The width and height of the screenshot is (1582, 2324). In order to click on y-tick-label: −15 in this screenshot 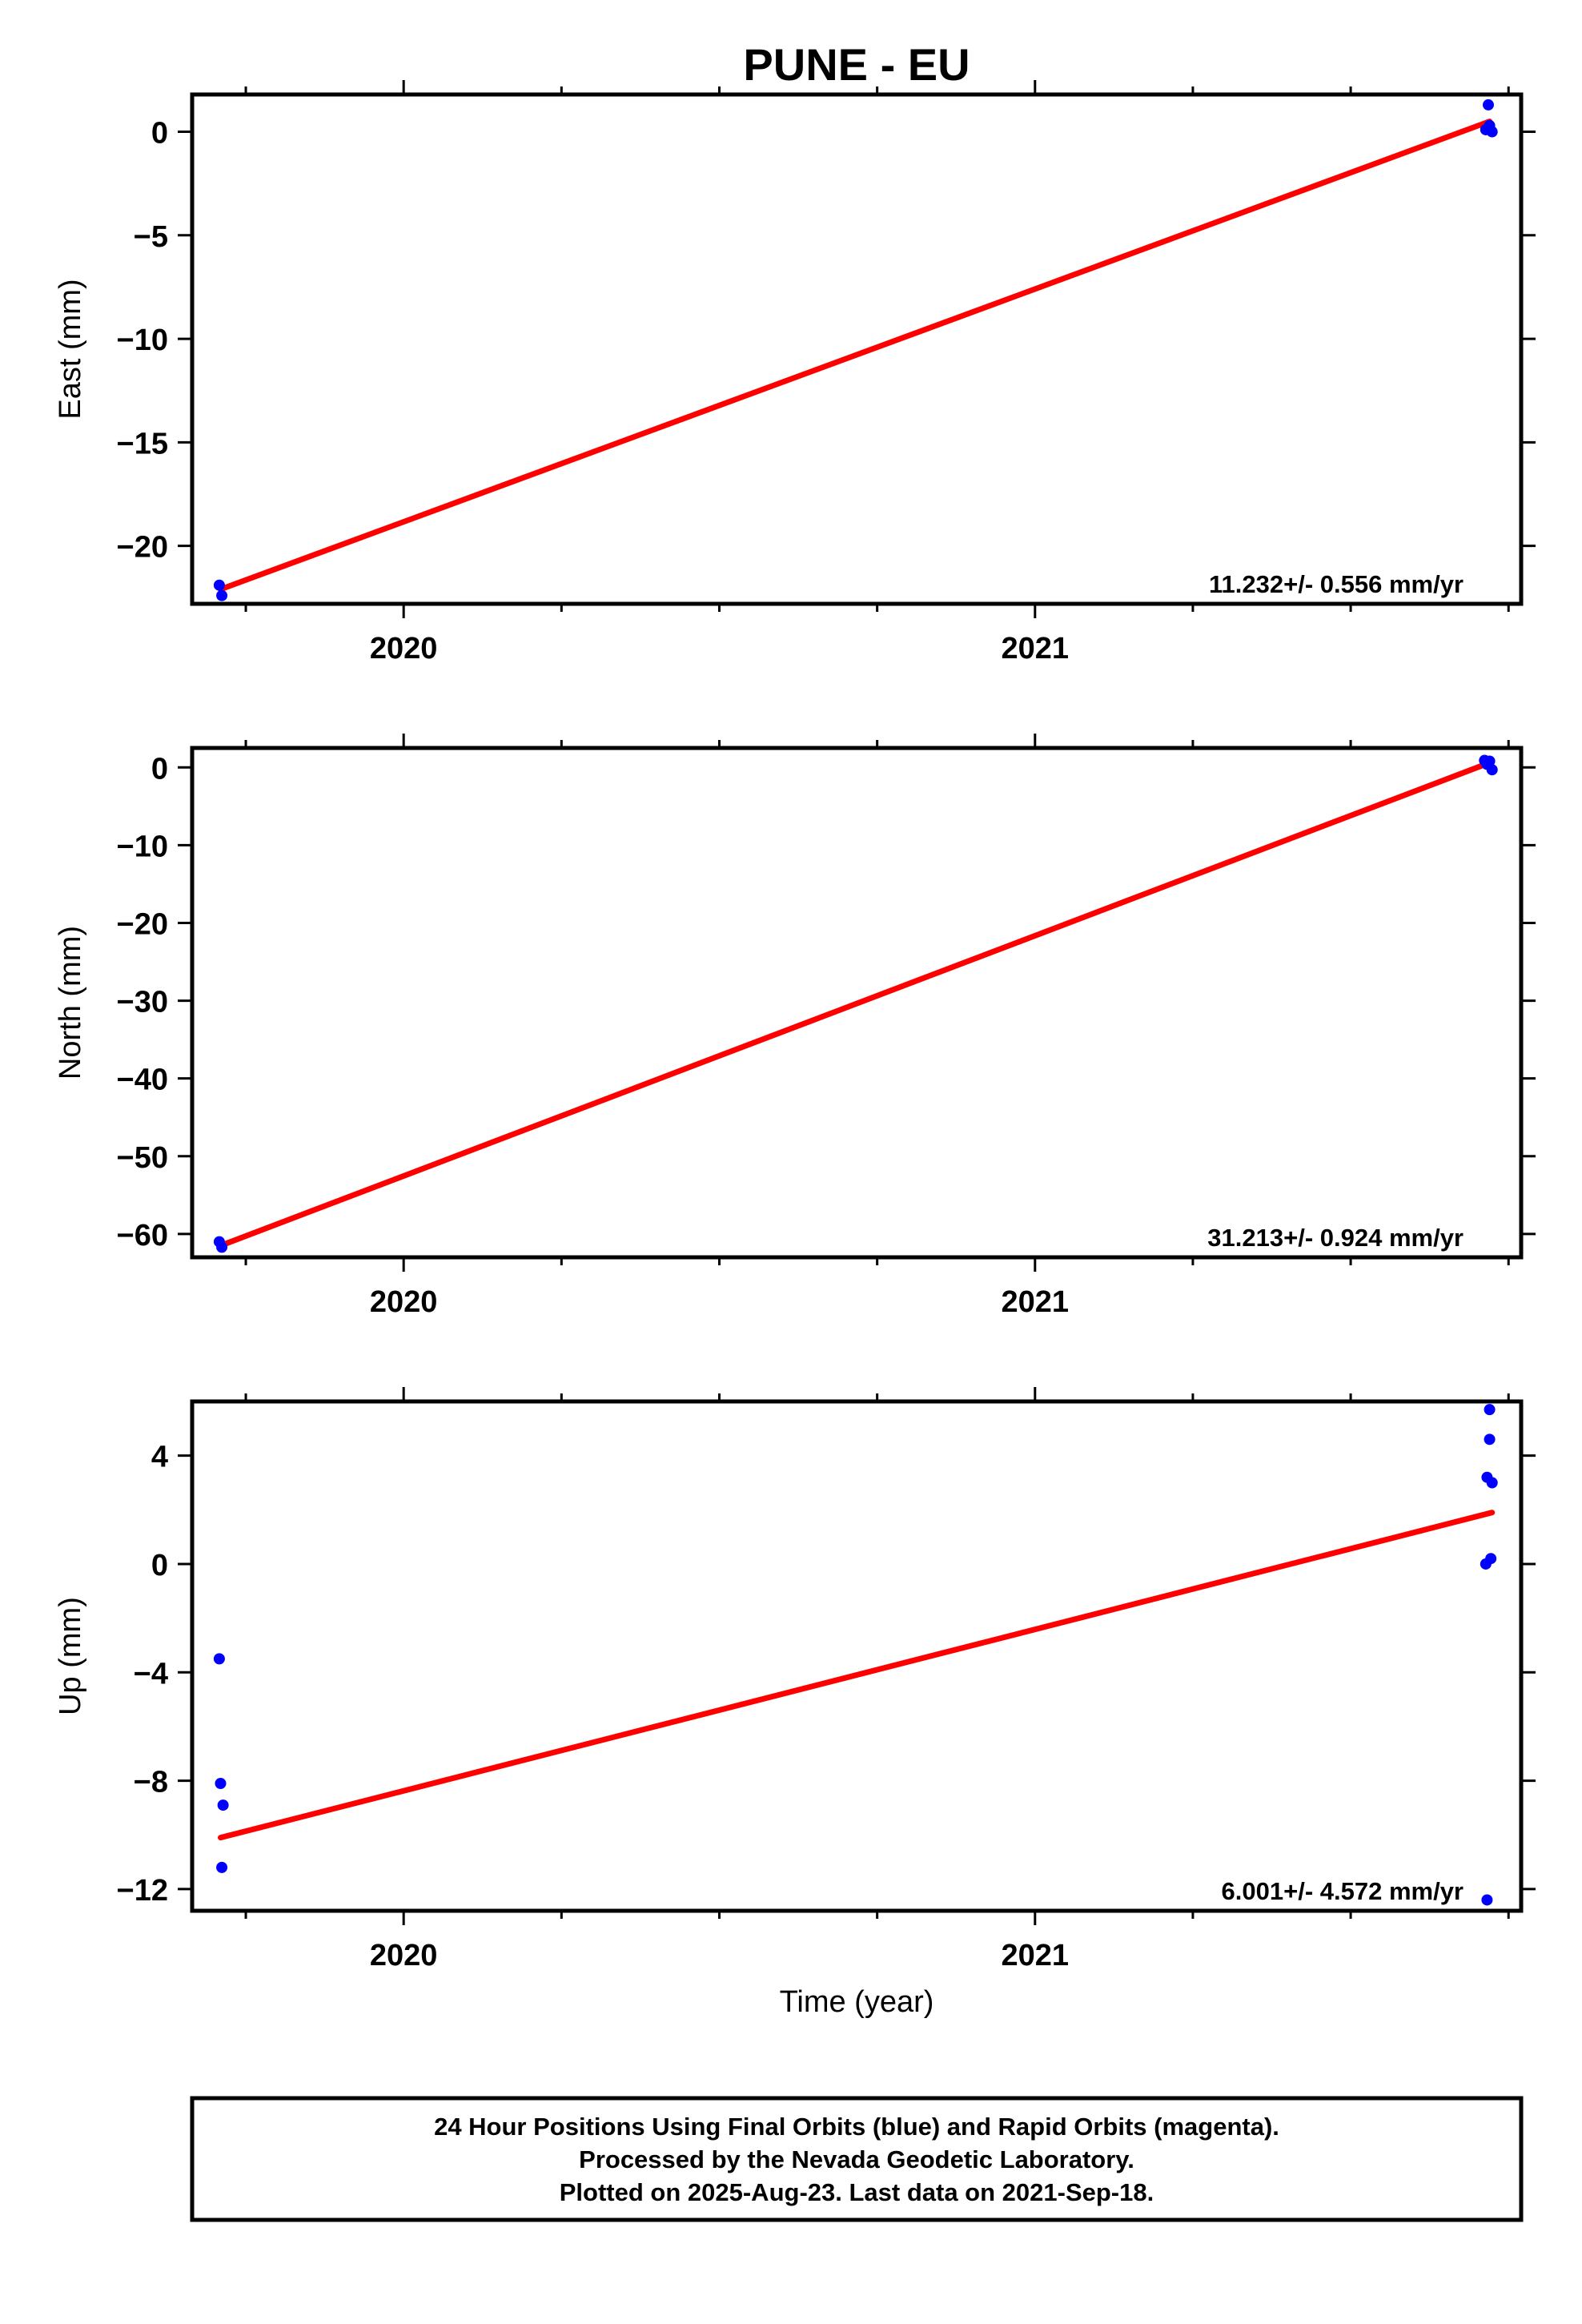, I will do `click(142, 443)`.